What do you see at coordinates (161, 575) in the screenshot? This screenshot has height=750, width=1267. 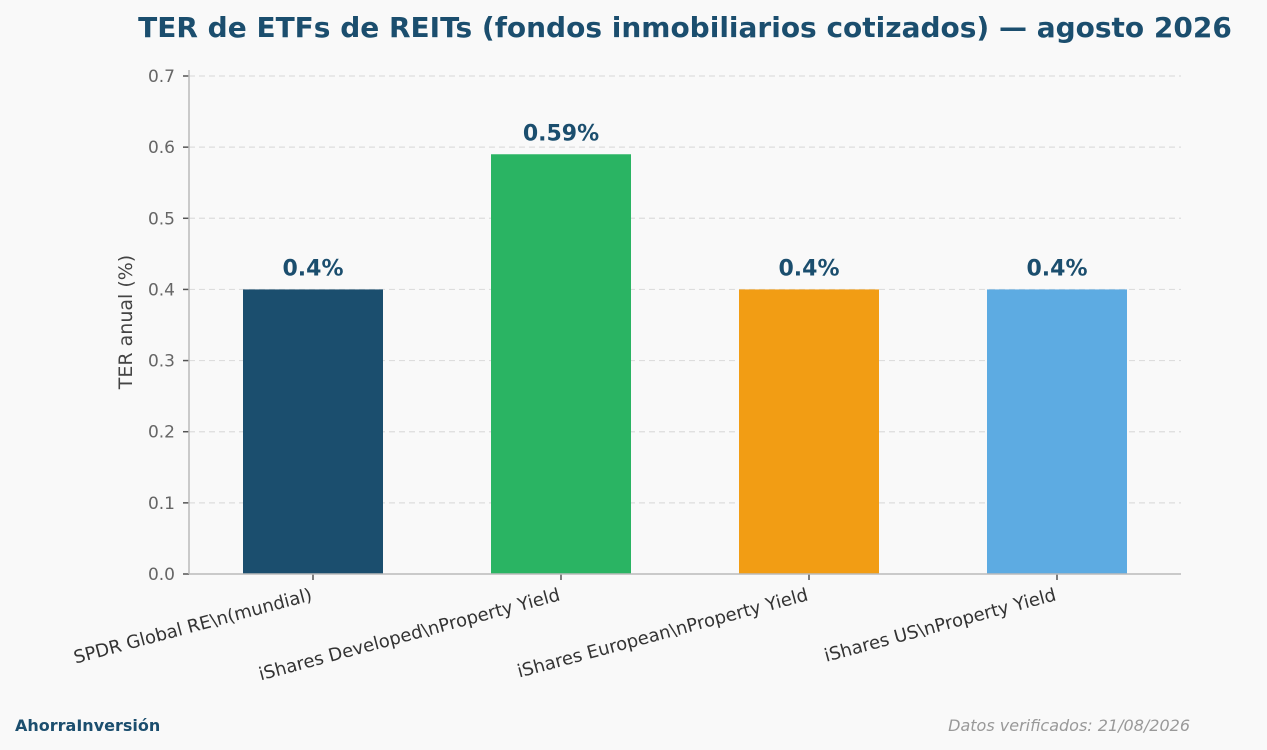 I see `y-tick-label: 0.0` at bounding box center [161, 575].